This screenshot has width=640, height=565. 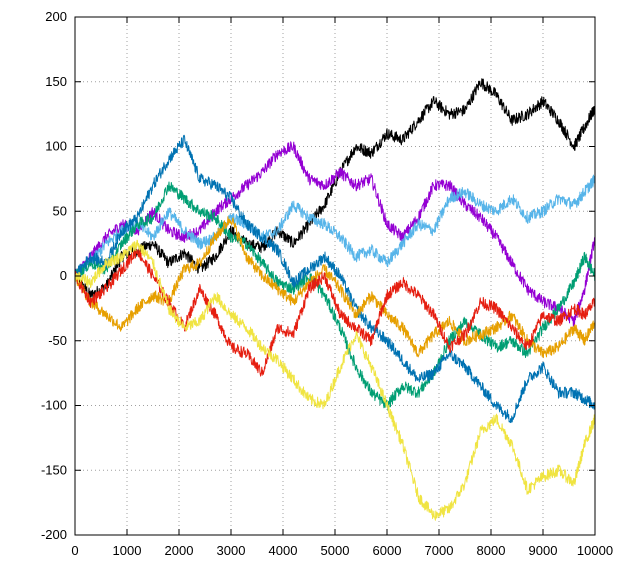 What do you see at coordinates (595, 550) in the screenshot?
I see `x-tick-label: 10000` at bounding box center [595, 550].